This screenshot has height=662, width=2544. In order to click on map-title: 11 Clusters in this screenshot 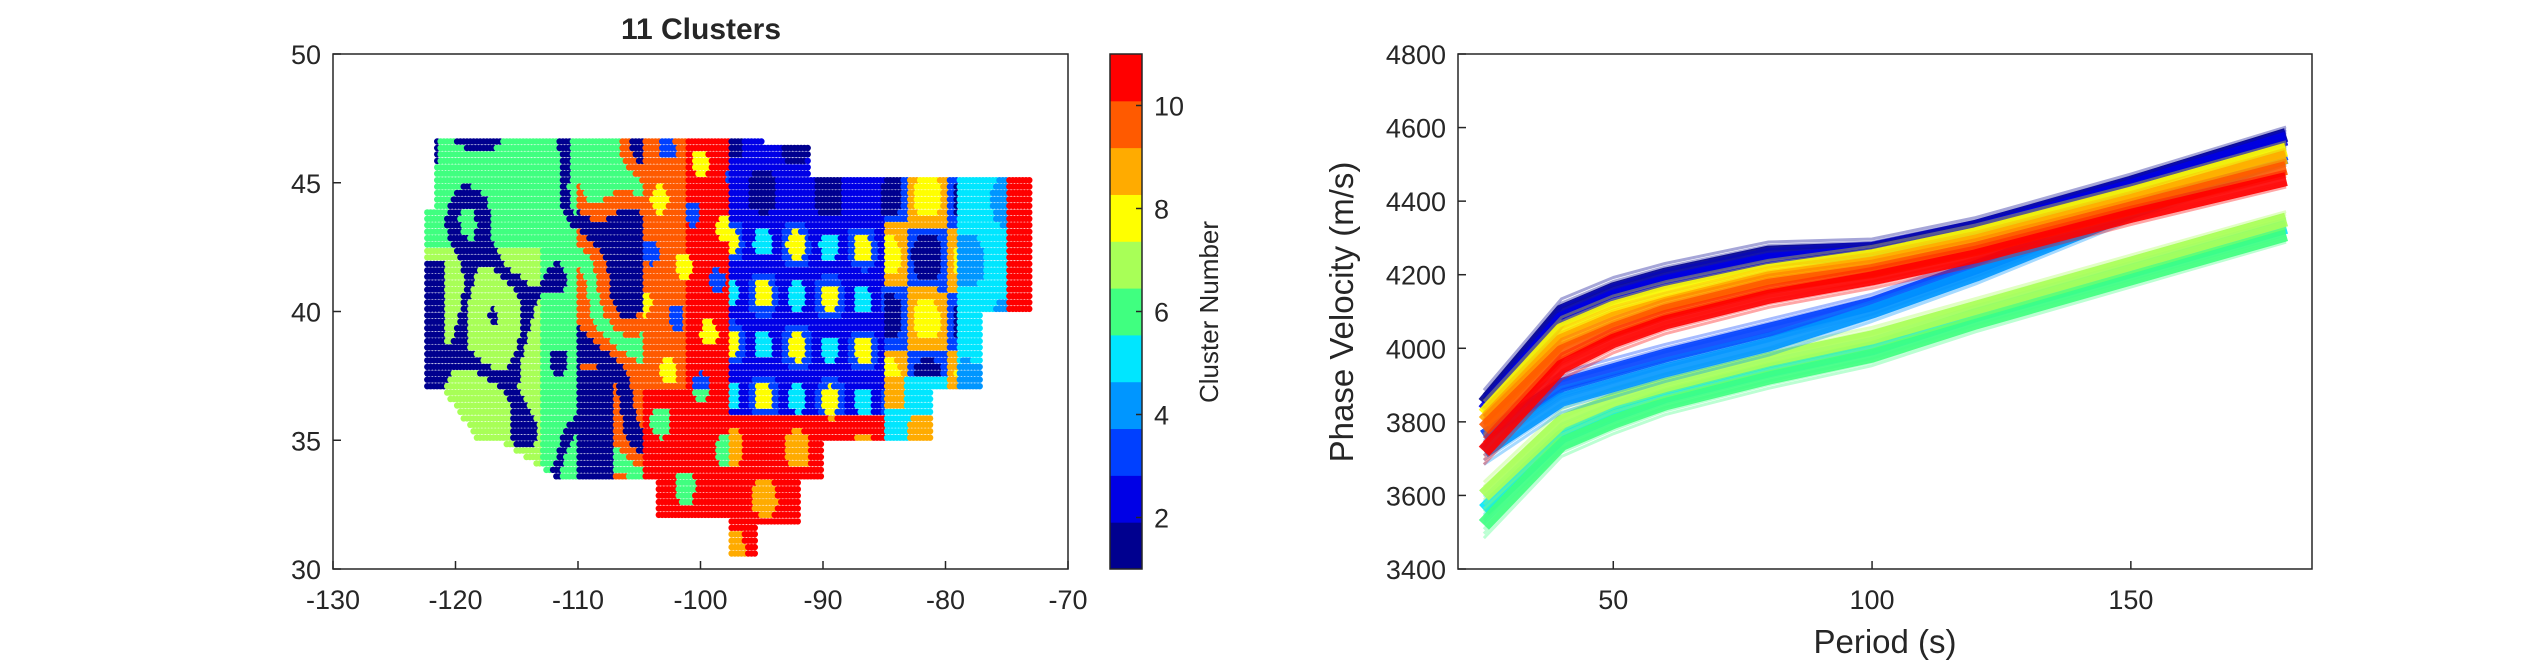, I will do `click(701, 29)`.